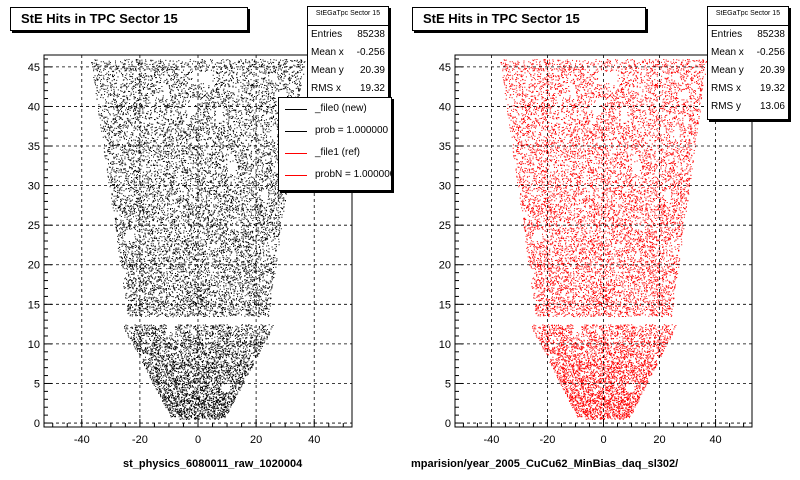  What do you see at coordinates (213, 464) in the screenshot?
I see `file-label-left: st_physics_6080011_raw_1020004` at bounding box center [213, 464].